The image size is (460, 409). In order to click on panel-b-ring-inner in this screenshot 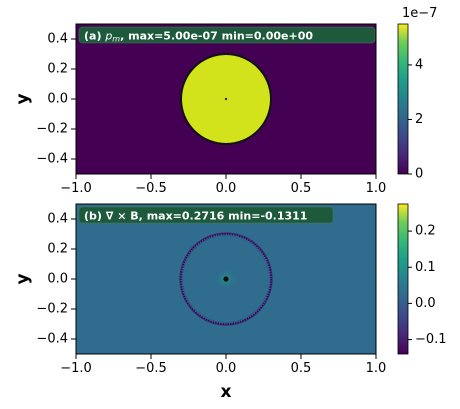, I will do `click(226, 279)`.